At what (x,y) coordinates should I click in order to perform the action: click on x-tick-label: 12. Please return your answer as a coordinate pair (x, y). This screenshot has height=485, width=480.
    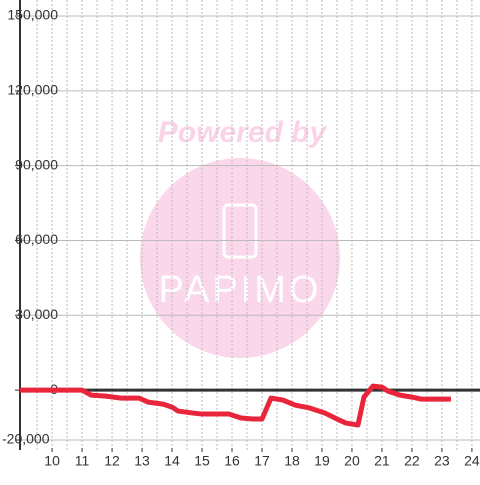
    Looking at the image, I should click on (112, 461).